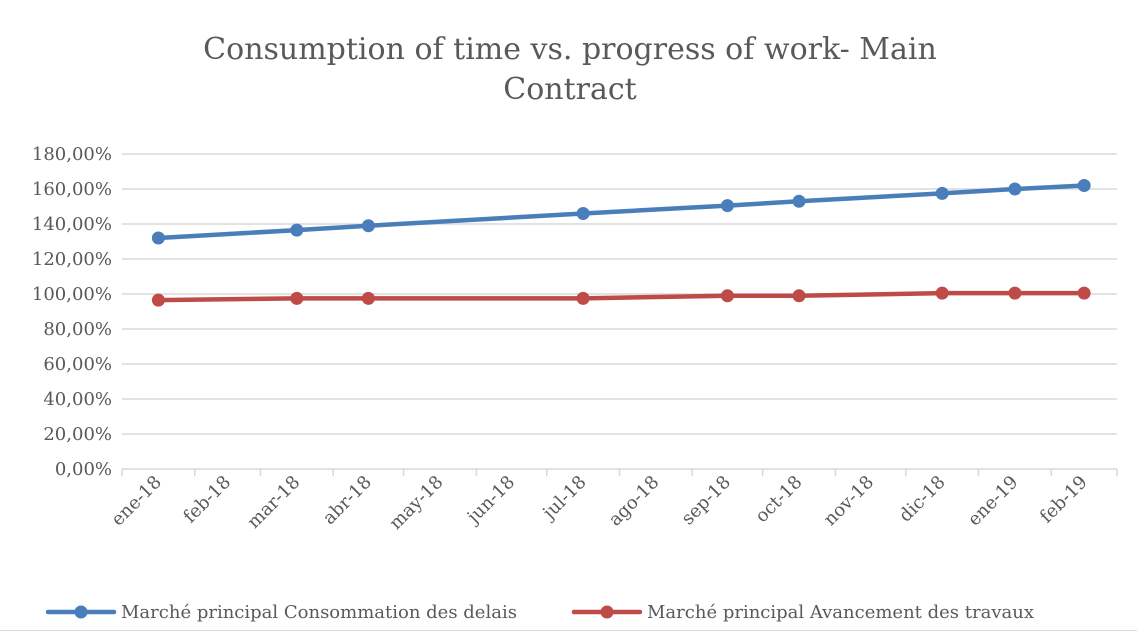 The width and height of the screenshot is (1137, 634). I want to click on y-tick-label: 80,00%, so click(77, 329).